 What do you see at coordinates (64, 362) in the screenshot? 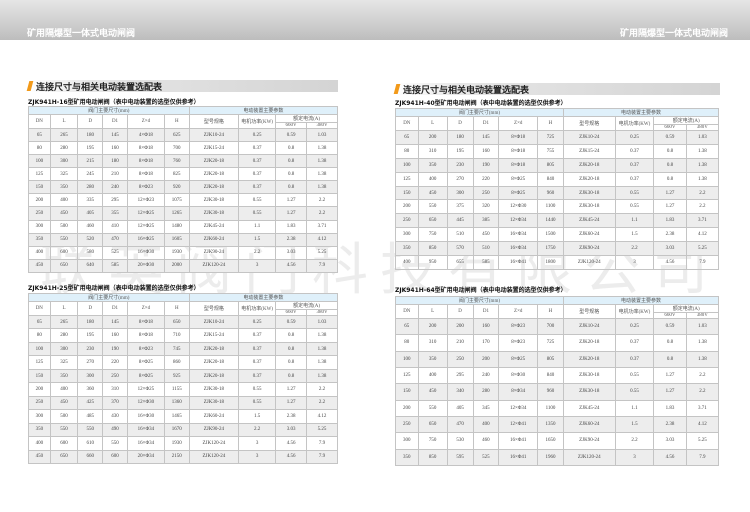
I see `table-cell: 325` at bounding box center [64, 362].